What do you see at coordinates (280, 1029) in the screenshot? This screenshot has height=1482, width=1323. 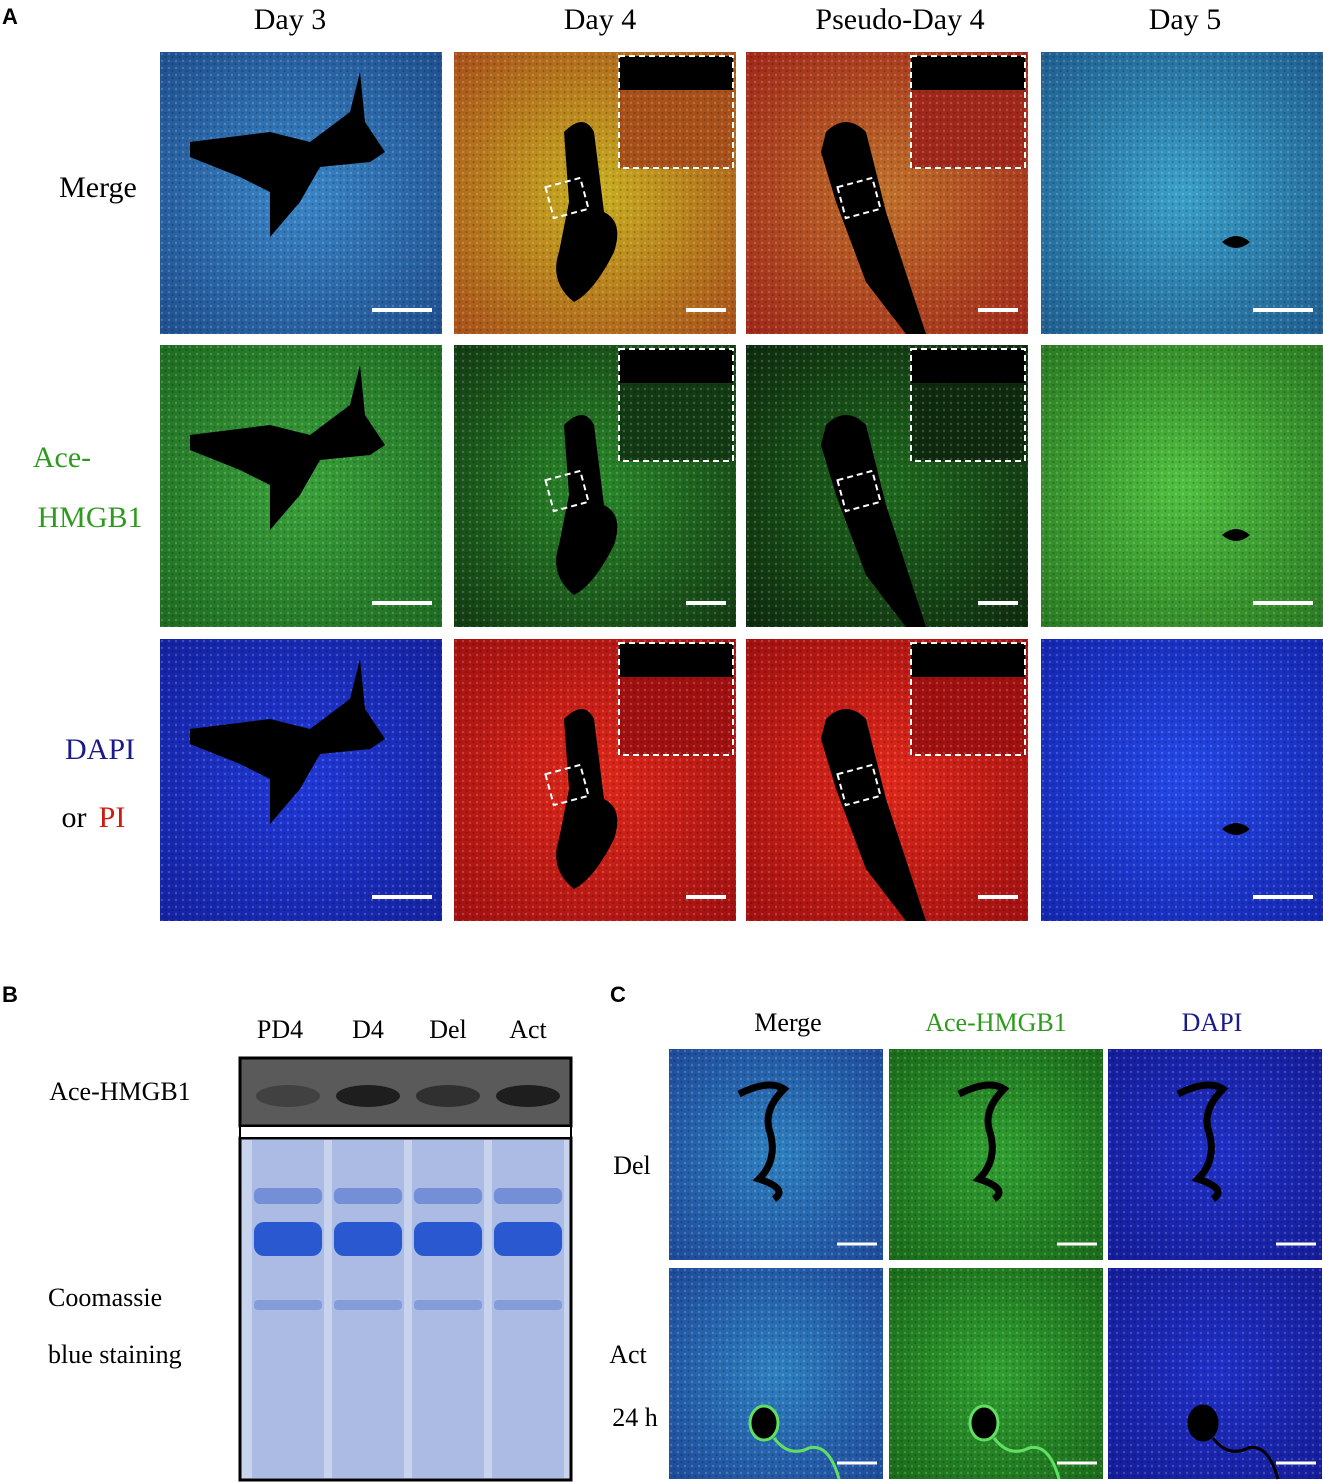 I see `lane-label: PD4` at bounding box center [280, 1029].